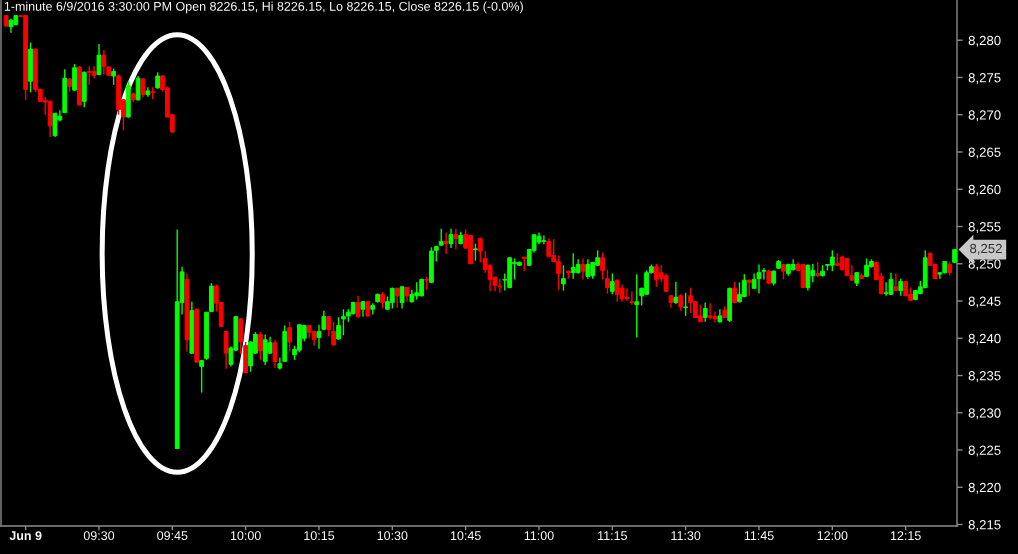 This screenshot has width=1018, height=554. Describe the element at coordinates (986, 249) in the screenshot. I see `text: 8,252` at that location.